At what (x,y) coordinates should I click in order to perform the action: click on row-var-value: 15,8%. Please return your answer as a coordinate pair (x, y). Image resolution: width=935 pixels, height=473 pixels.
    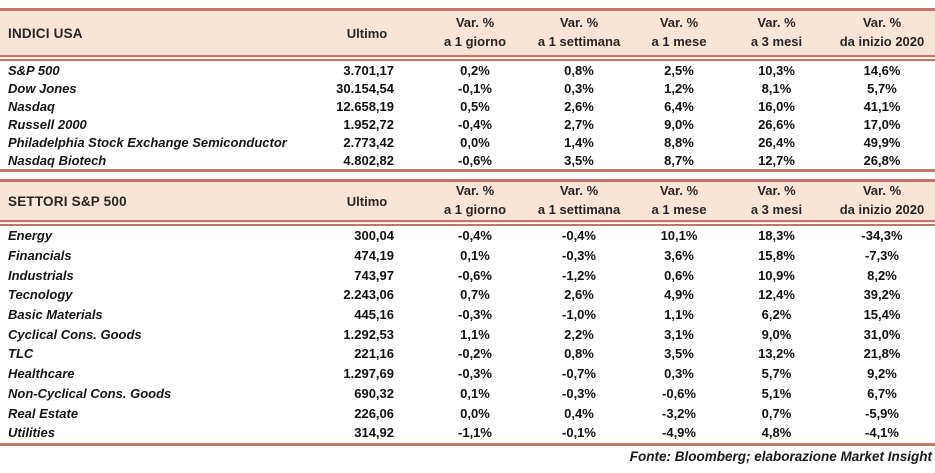
    Looking at the image, I should click on (776, 256).